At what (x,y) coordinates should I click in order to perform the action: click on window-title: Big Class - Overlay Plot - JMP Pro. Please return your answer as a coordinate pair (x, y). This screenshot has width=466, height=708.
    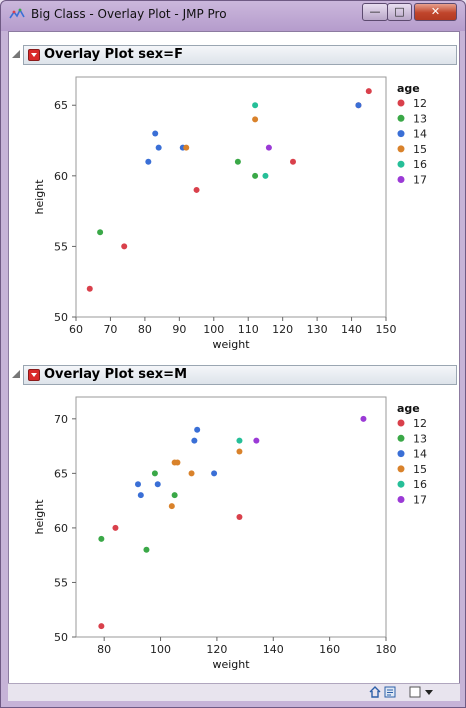
    Looking at the image, I should click on (129, 14).